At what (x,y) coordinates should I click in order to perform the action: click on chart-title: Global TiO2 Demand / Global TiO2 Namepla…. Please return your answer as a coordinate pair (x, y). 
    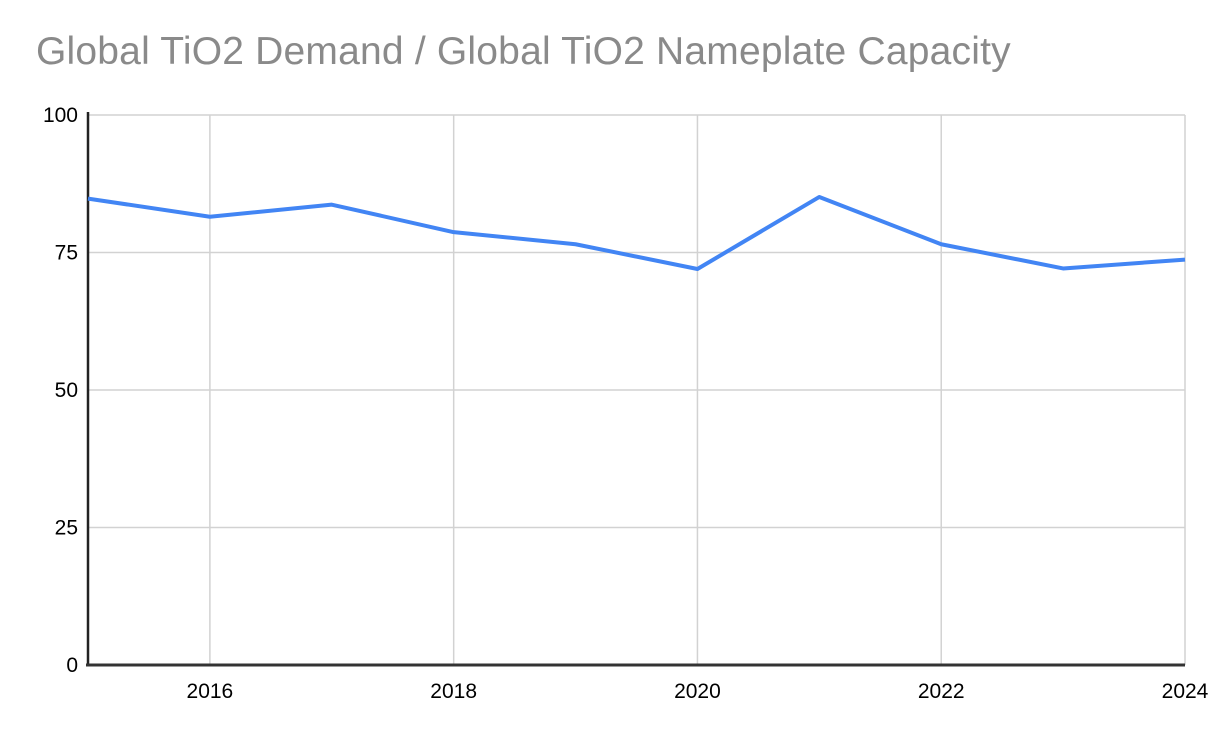
    Looking at the image, I should click on (523, 51).